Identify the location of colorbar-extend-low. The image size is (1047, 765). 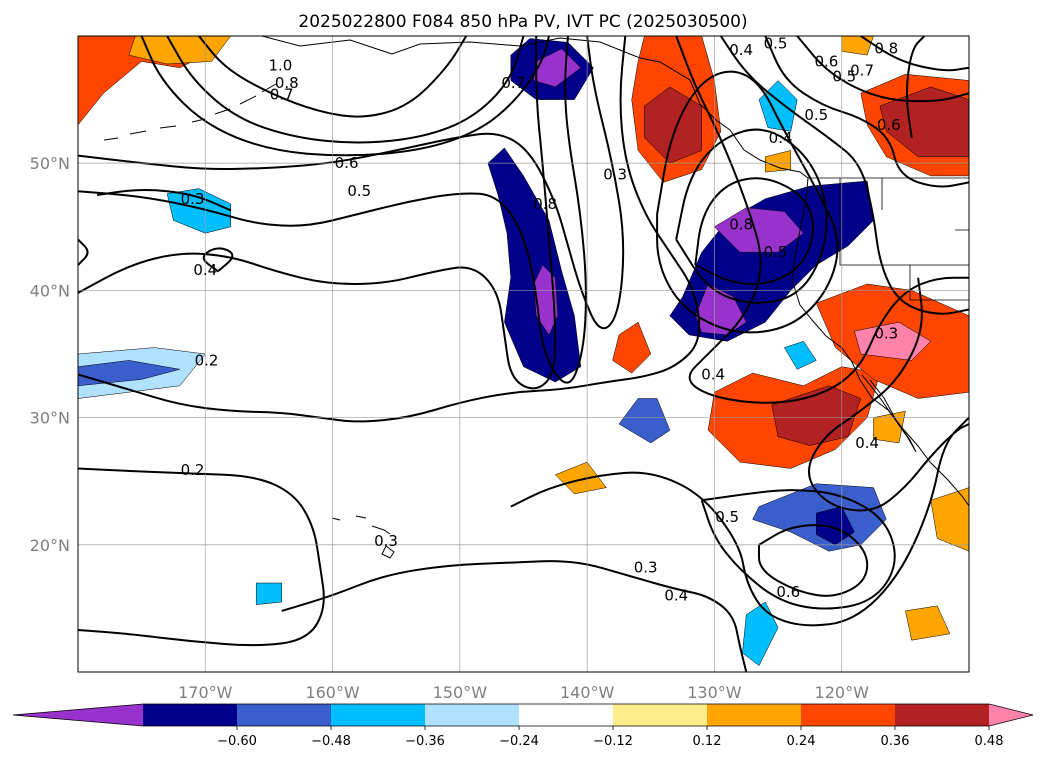
(78, 715).